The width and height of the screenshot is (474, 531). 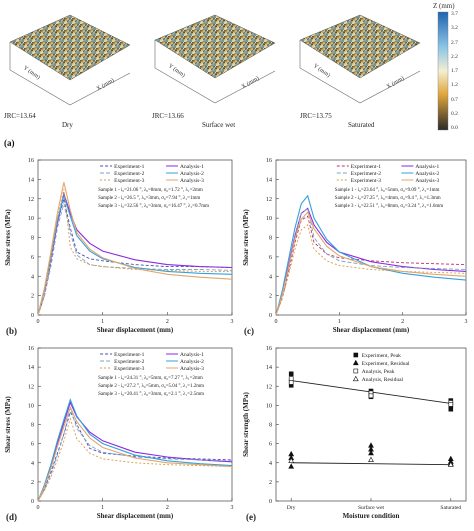 What do you see at coordinates (381, 356) in the screenshot?
I see `legend-label: Experiment, Peak` at bounding box center [381, 356].